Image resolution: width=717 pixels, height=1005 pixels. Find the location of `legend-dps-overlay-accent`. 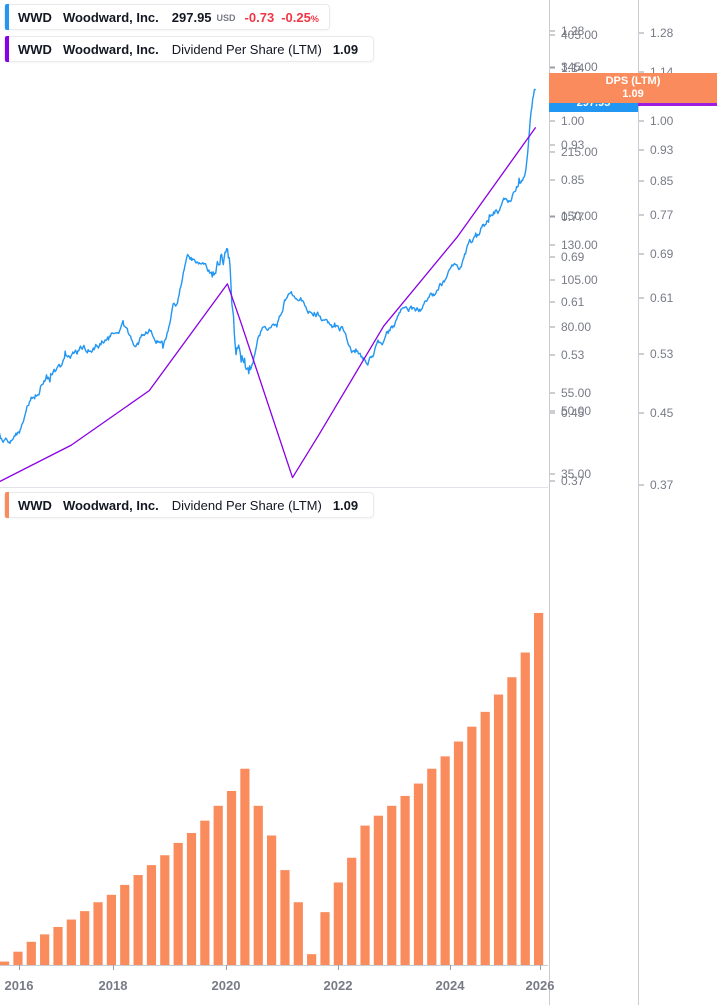

legend-dps-overlay-accent is located at coordinates (7, 49).